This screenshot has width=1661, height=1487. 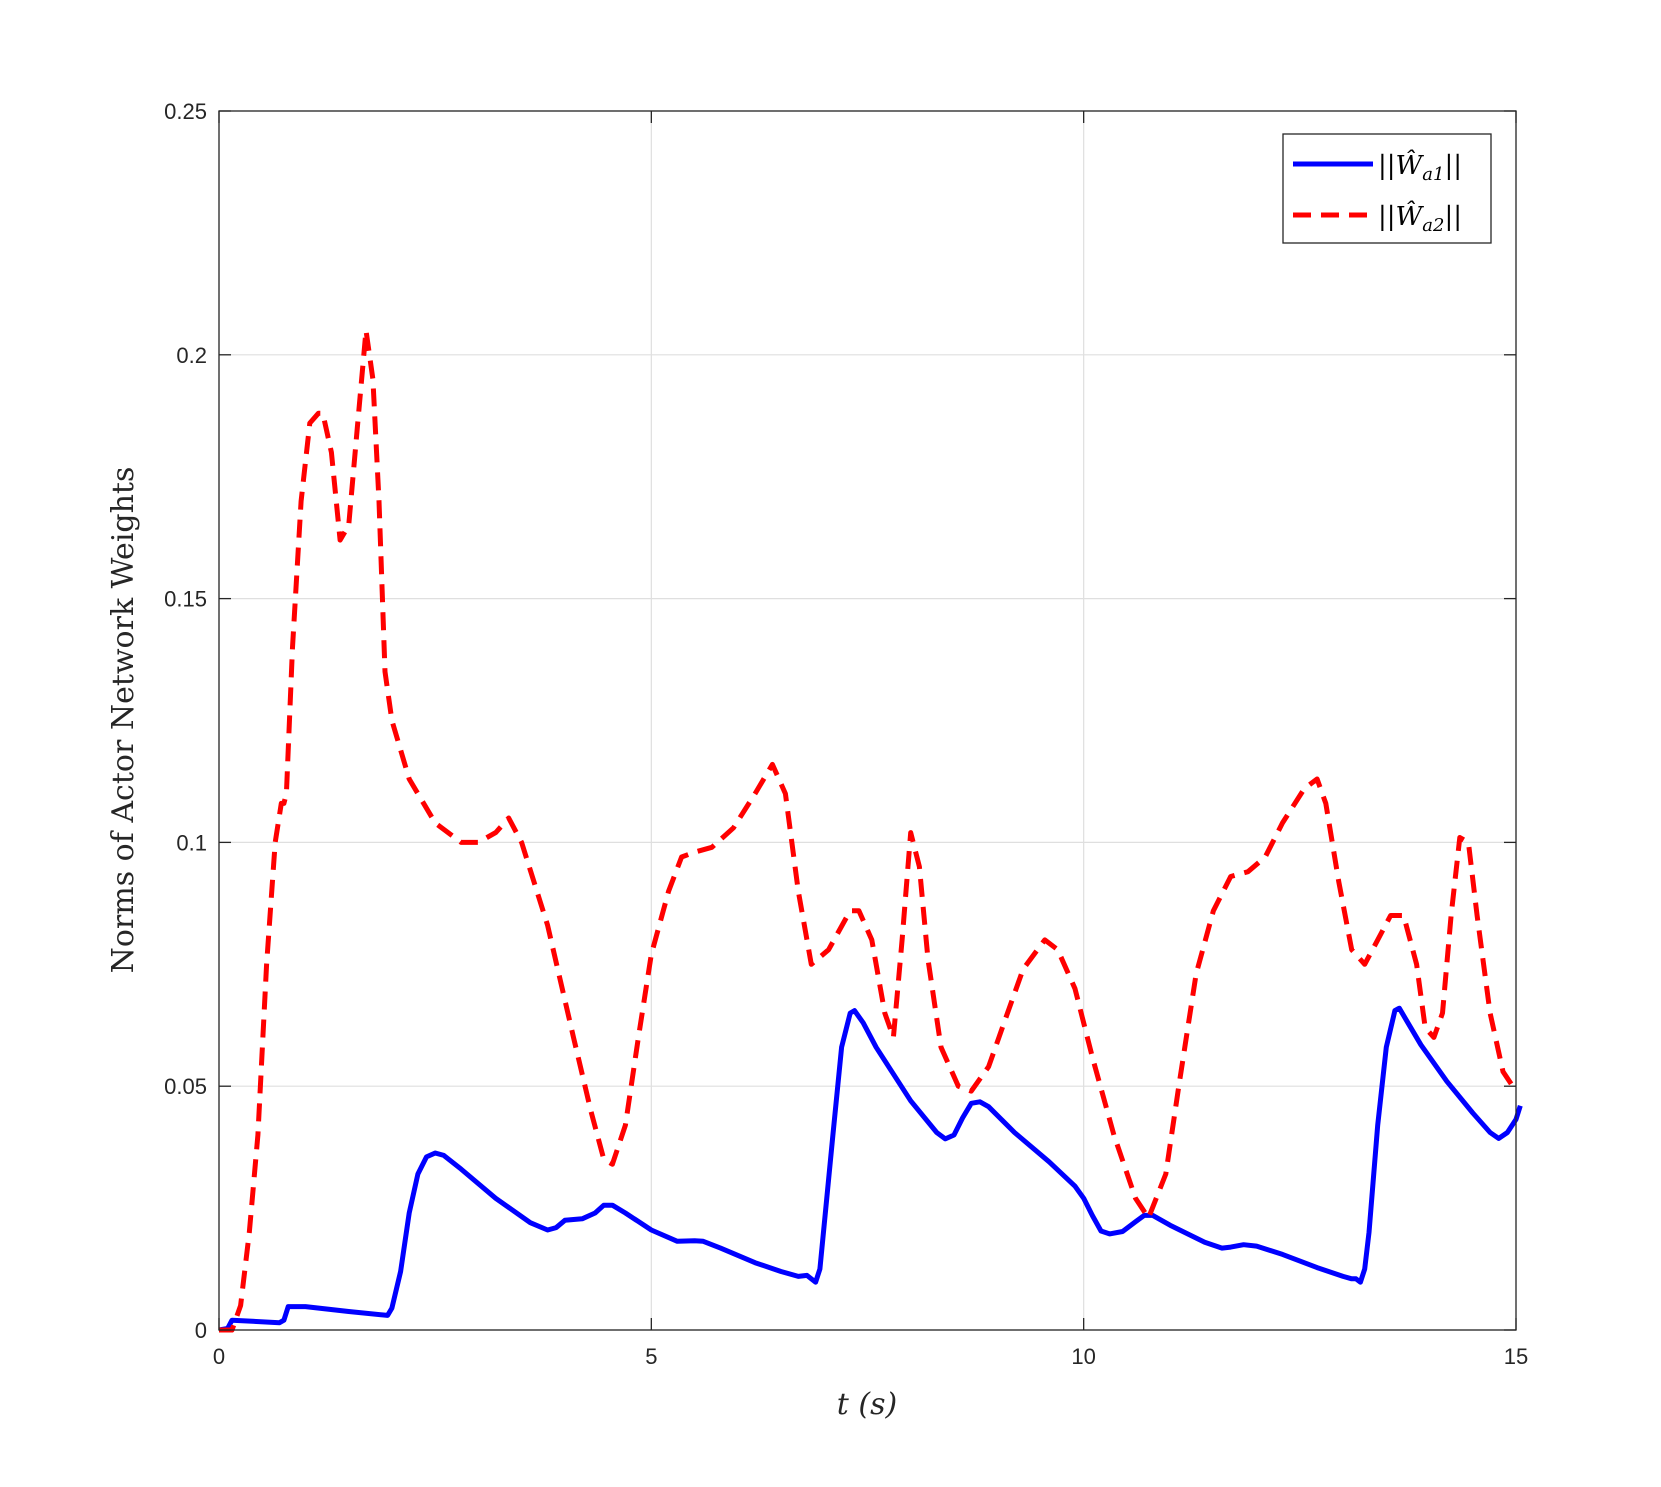 I want to click on y-tick-label: 0.1, so click(x=191, y=842).